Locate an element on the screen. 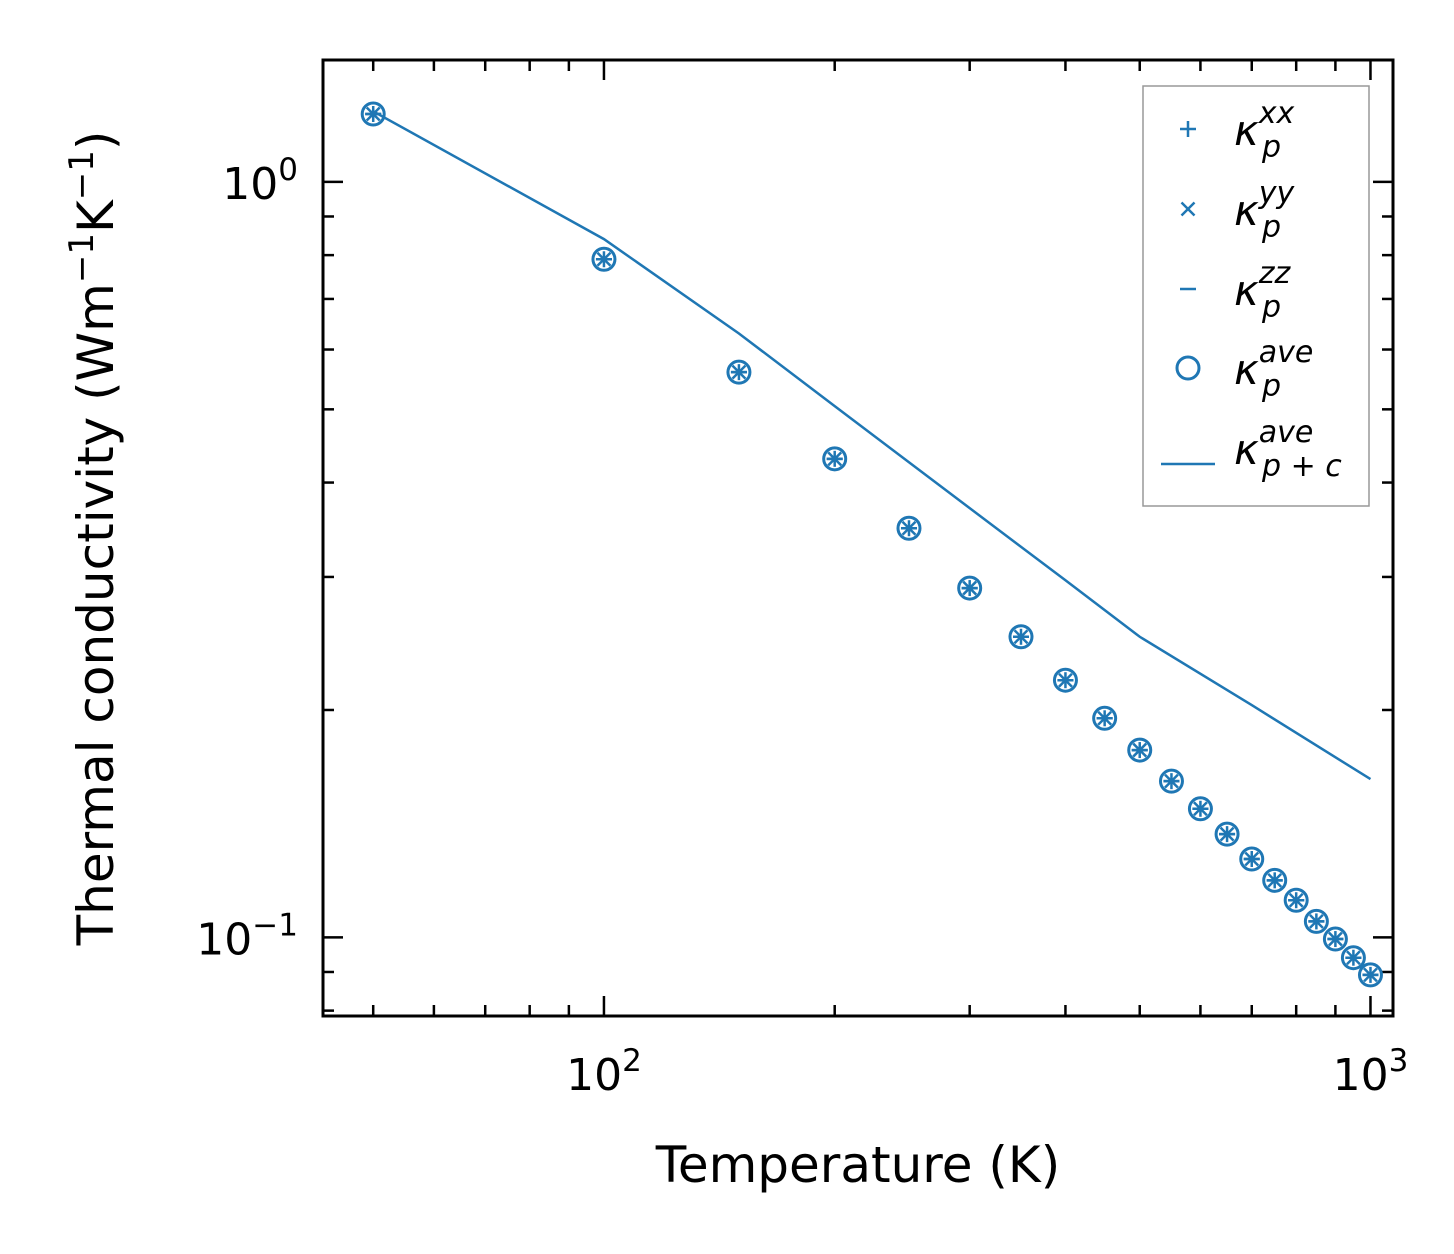  x-tick-label: 10³ is located at coordinates (1371, 1072).